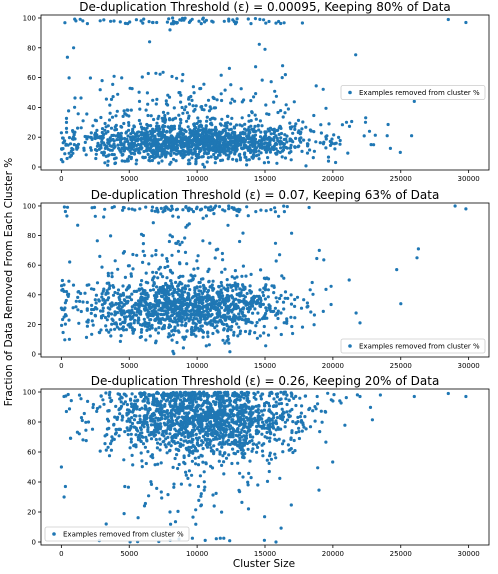 The image size is (498, 574). What do you see at coordinates (468, 179) in the screenshot?
I see `x-tick-label: 30000` at bounding box center [468, 179].